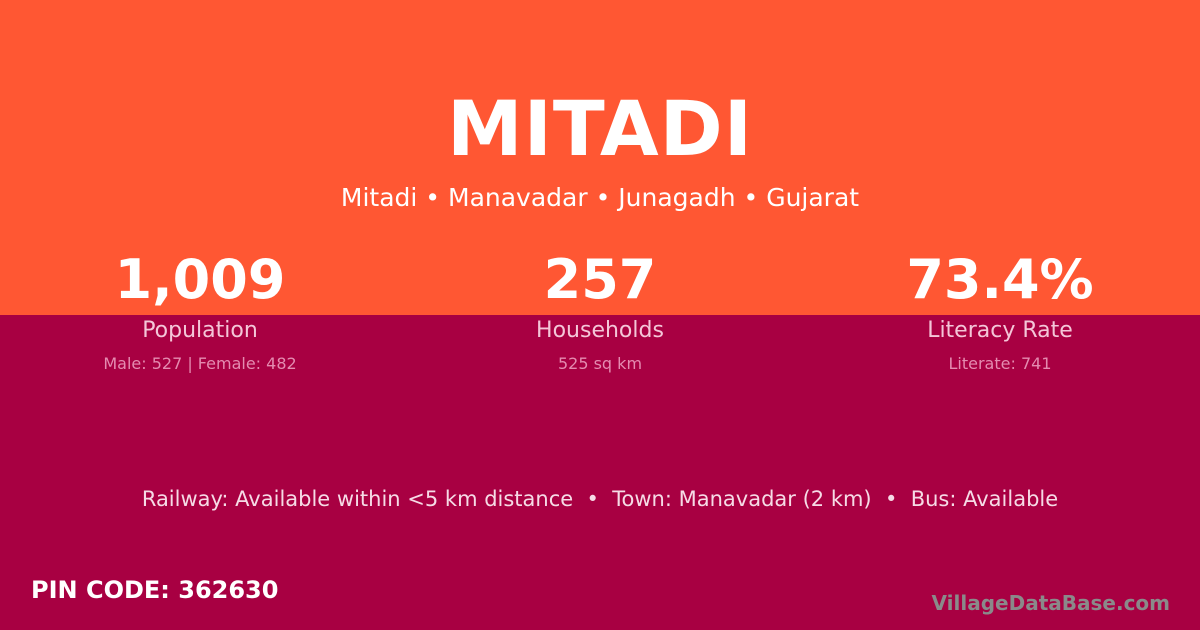  I want to click on stat-value: 257, so click(600, 279).